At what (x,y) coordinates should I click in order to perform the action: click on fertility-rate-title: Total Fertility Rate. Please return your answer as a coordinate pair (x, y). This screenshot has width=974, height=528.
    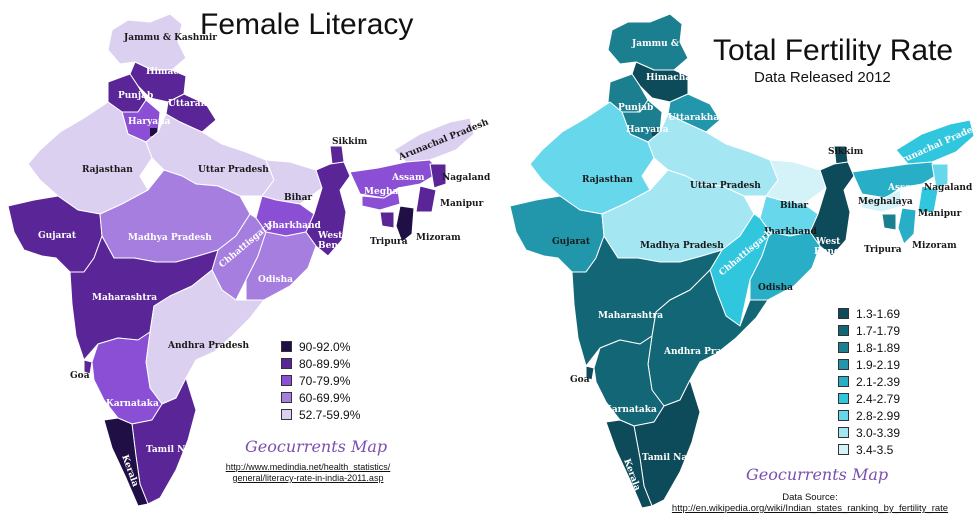
    Looking at the image, I should click on (833, 50).